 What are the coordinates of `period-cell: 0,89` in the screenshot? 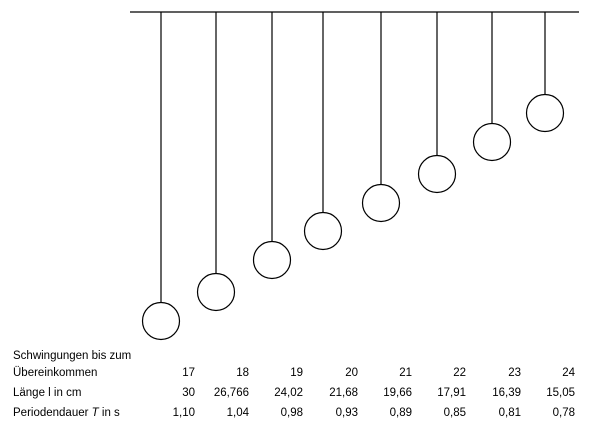 It's located at (400, 413).